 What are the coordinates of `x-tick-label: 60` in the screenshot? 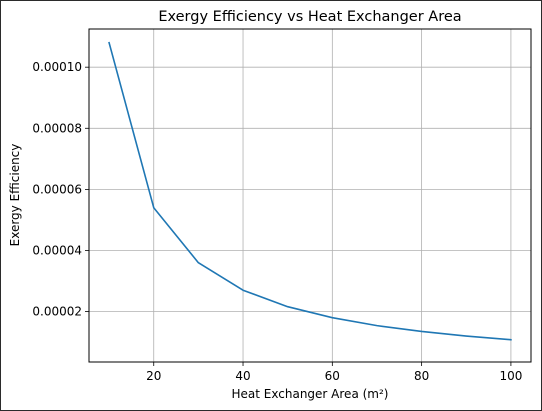 It's located at (332, 376).